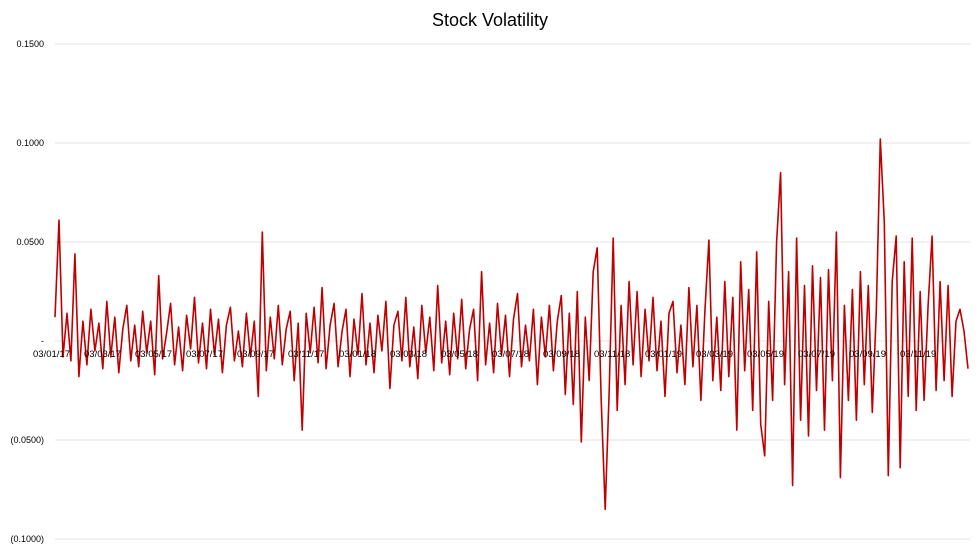 Image resolution: width=980 pixels, height=556 pixels. I want to click on x-tick-label: 03/11/19, so click(918, 354).